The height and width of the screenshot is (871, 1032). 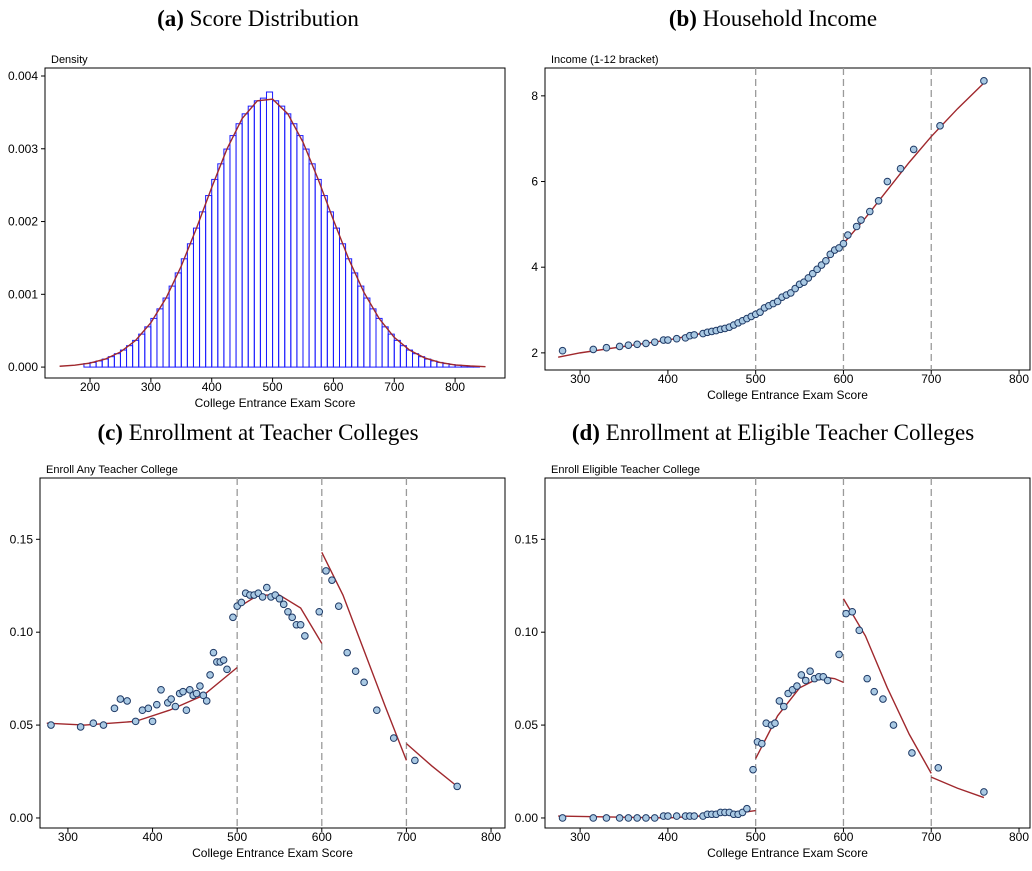 I want to click on y-tick-label: 6, so click(x=534, y=182).